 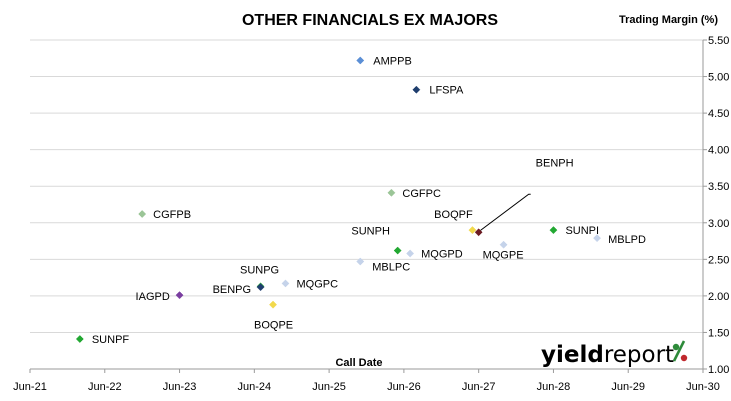 What do you see at coordinates (718, 114) in the screenshot?
I see `y-tick-label: 4.50` at bounding box center [718, 114].